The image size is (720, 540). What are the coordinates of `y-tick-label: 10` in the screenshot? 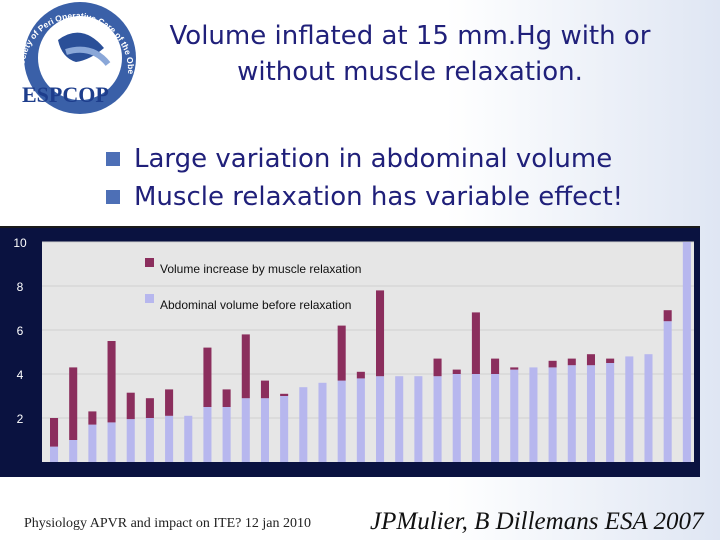 It's located at (20, 243).